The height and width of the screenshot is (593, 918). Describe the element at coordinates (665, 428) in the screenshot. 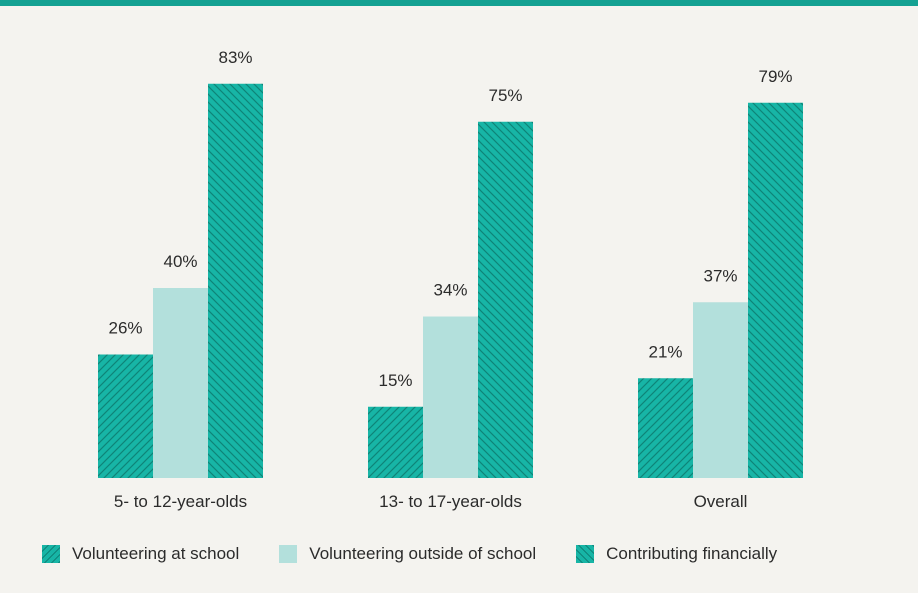

I see `bar-overall-volunteering-at-school` at that location.